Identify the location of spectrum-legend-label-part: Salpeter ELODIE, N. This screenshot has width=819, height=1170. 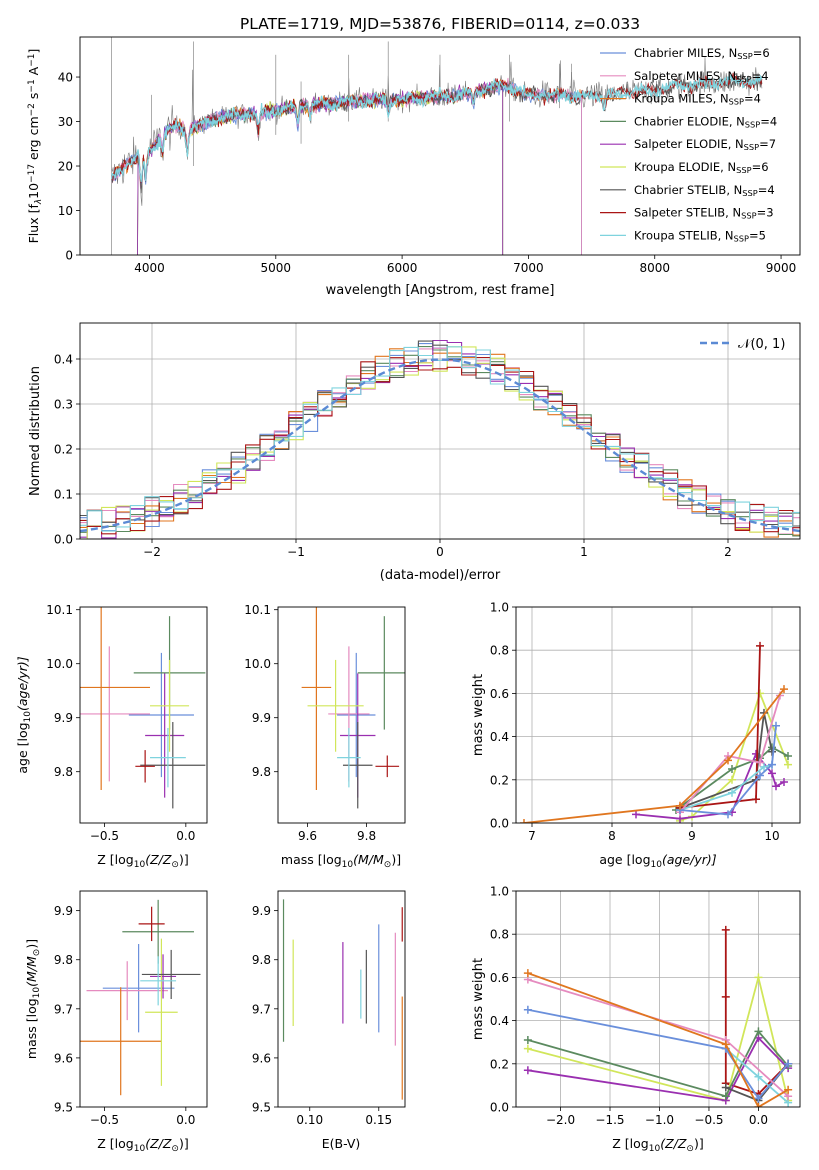
(689, 144).